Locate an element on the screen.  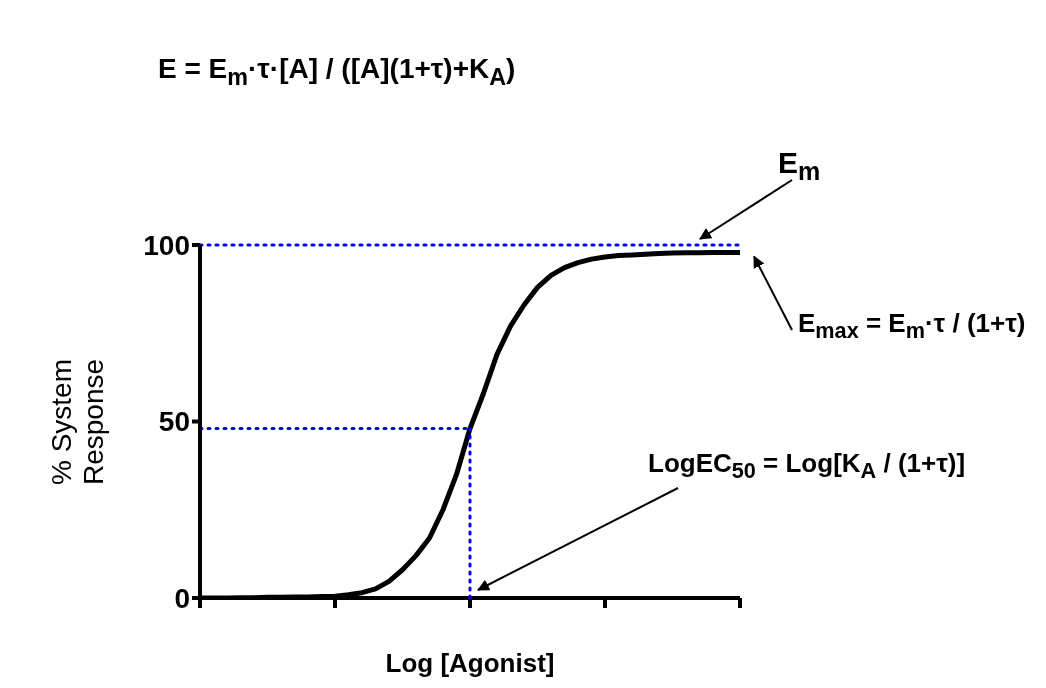
text: E$_{m}$ is located at coordinates (800, 166).